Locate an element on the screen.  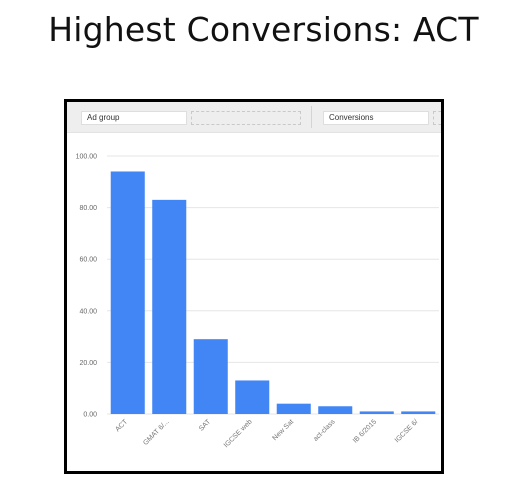
y-tick-label: 20.00 is located at coordinates (88, 363).